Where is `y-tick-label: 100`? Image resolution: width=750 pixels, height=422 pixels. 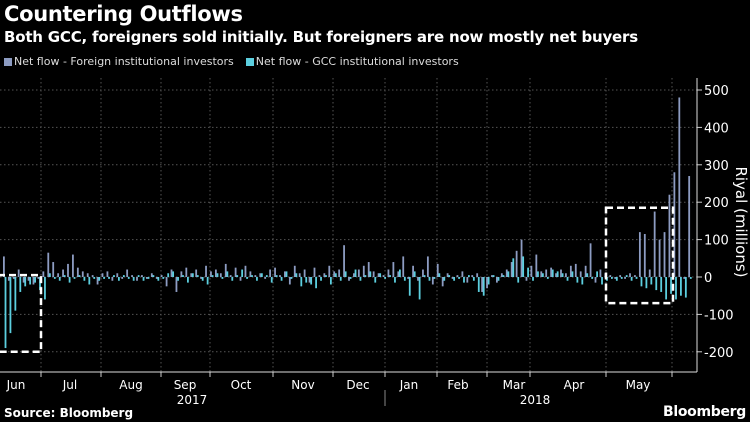 y-tick-label: 100 is located at coordinates (716, 241).